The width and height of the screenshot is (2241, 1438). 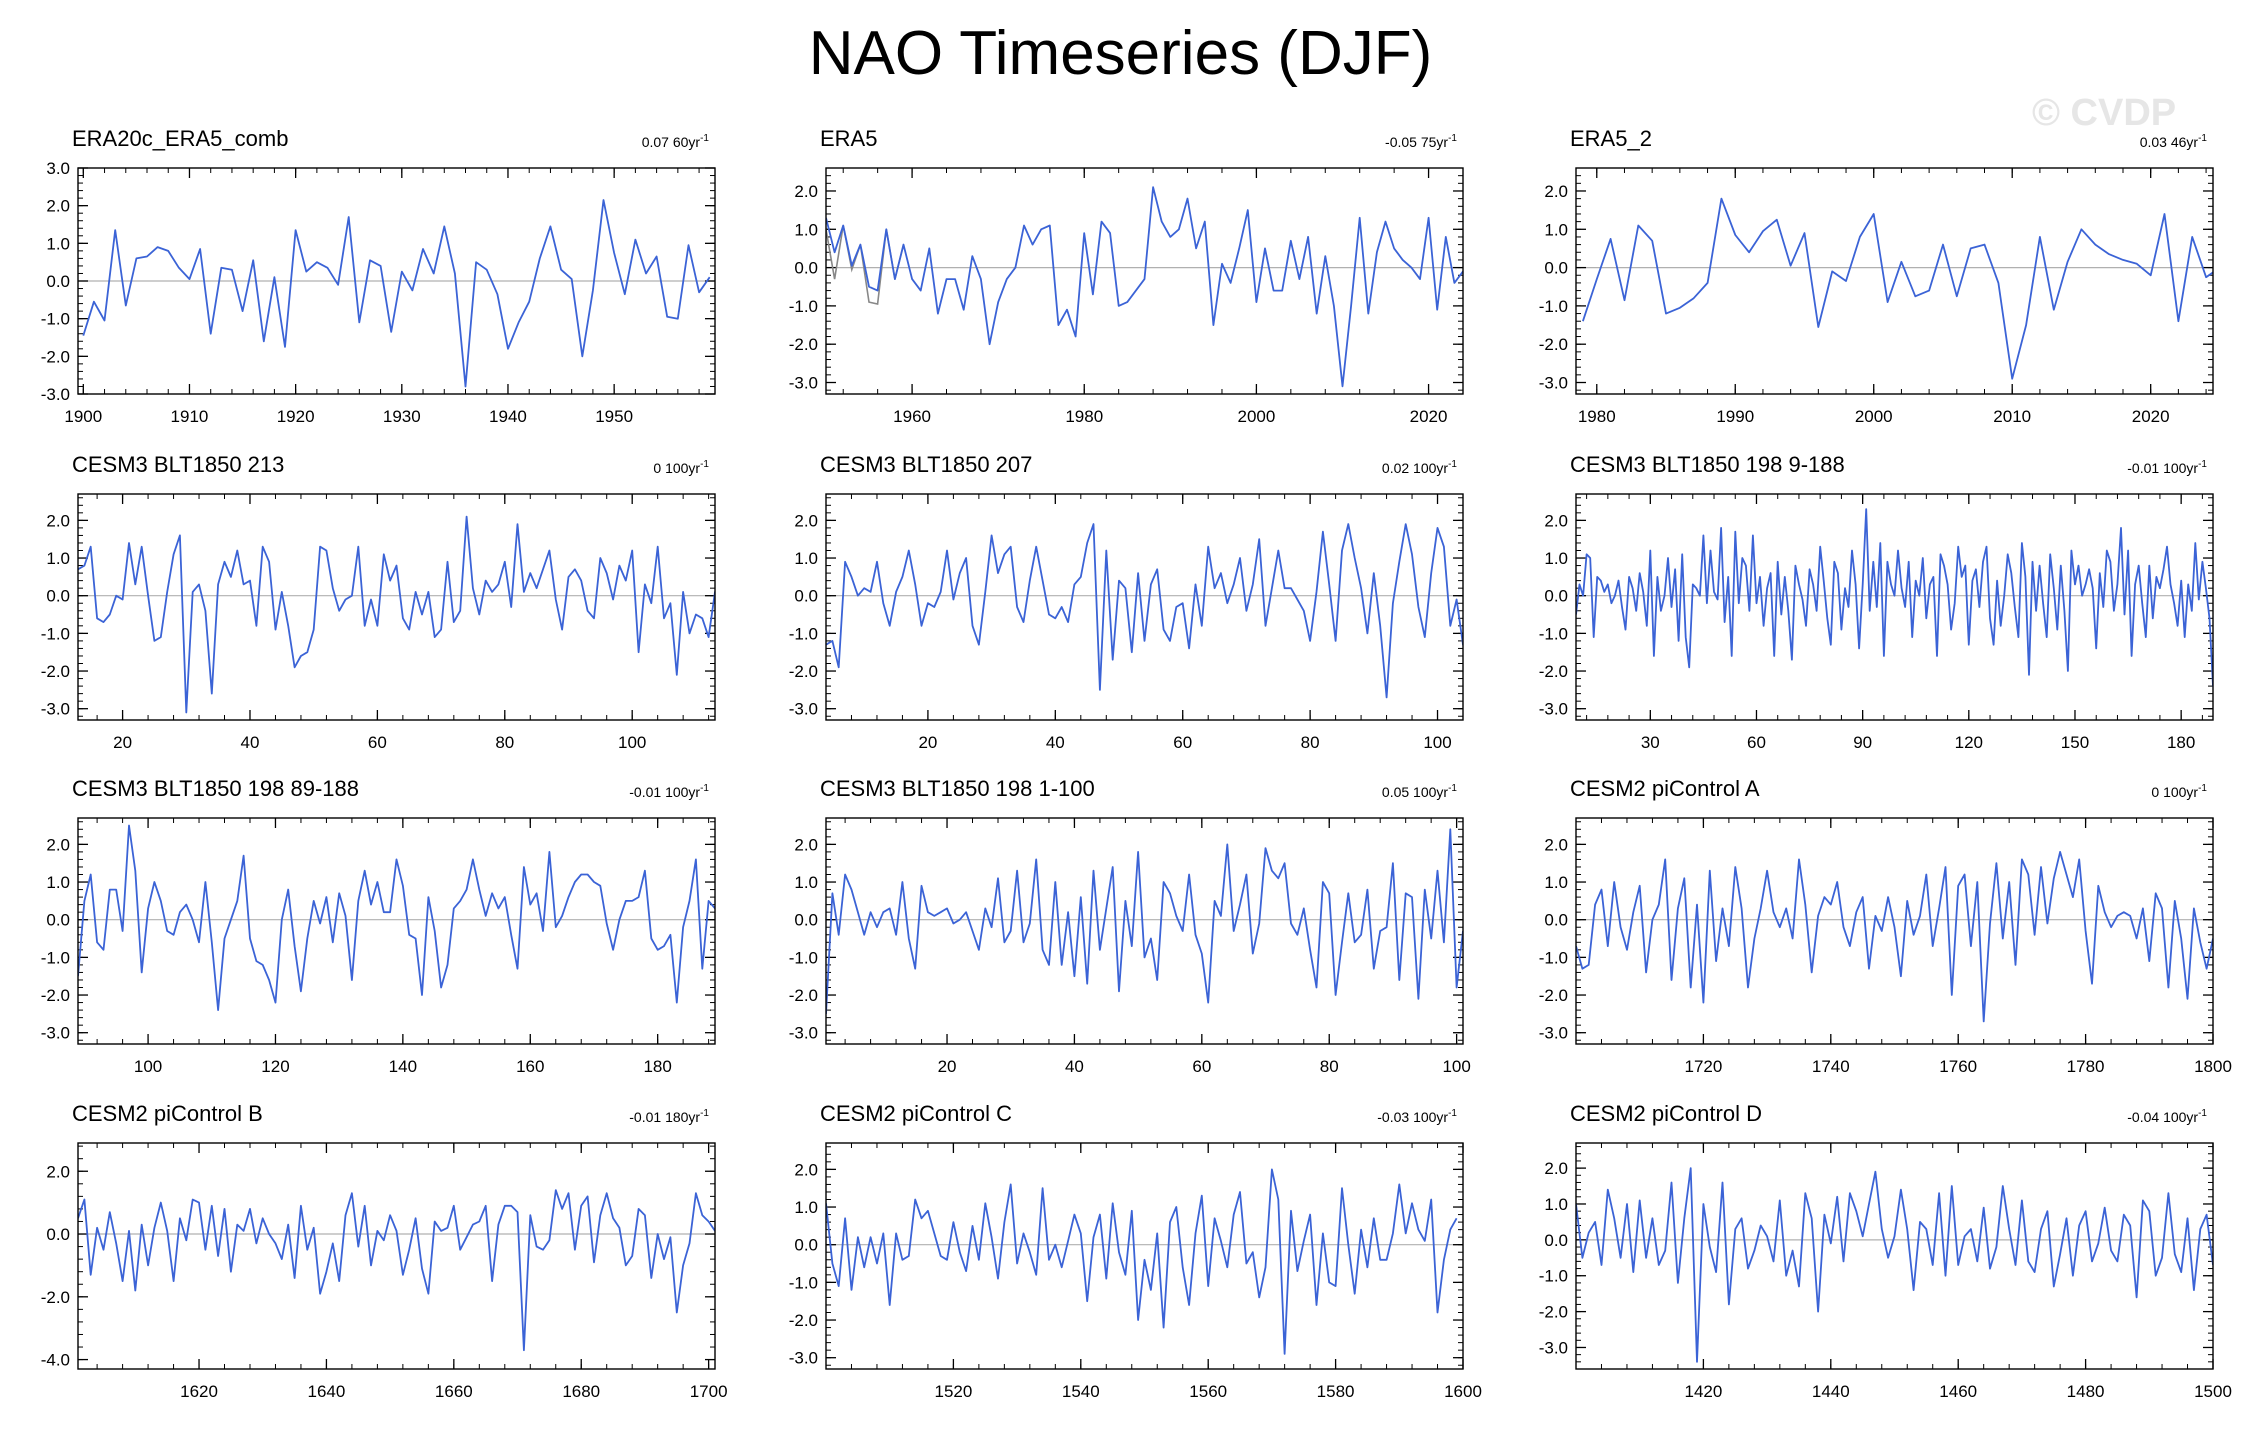 I want to click on cvdp-watermark: © CVDP, so click(x=2104, y=113).